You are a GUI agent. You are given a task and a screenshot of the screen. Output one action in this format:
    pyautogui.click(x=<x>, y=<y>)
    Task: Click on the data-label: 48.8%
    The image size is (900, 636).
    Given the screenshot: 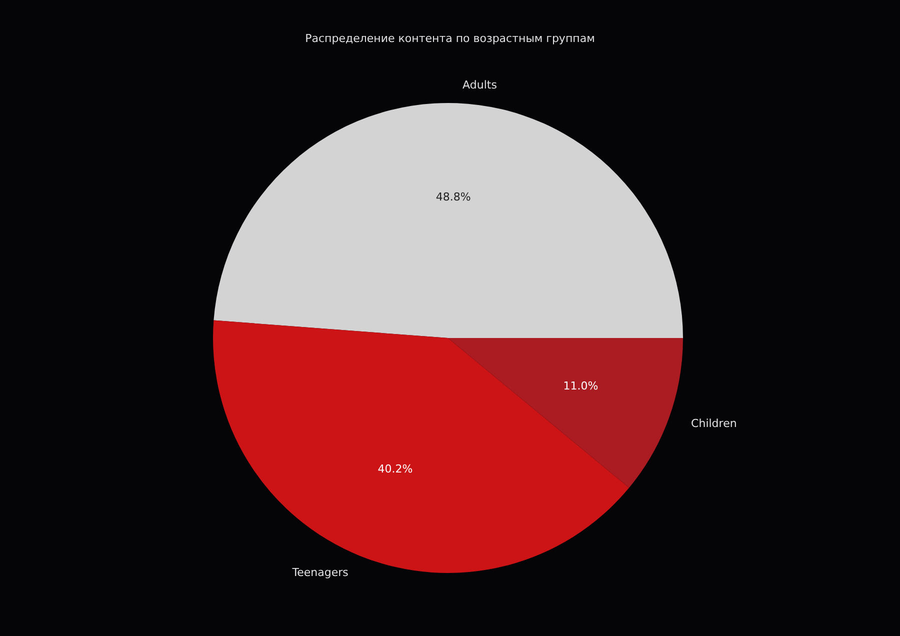 What is the action you would take?
    pyautogui.click(x=453, y=197)
    